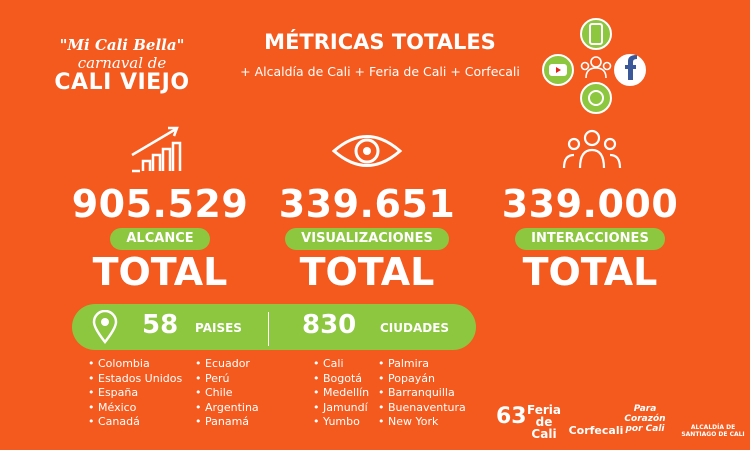 The width and height of the screenshot is (750, 450). I want to click on metric-label: INTERACCIONES, so click(590, 239).